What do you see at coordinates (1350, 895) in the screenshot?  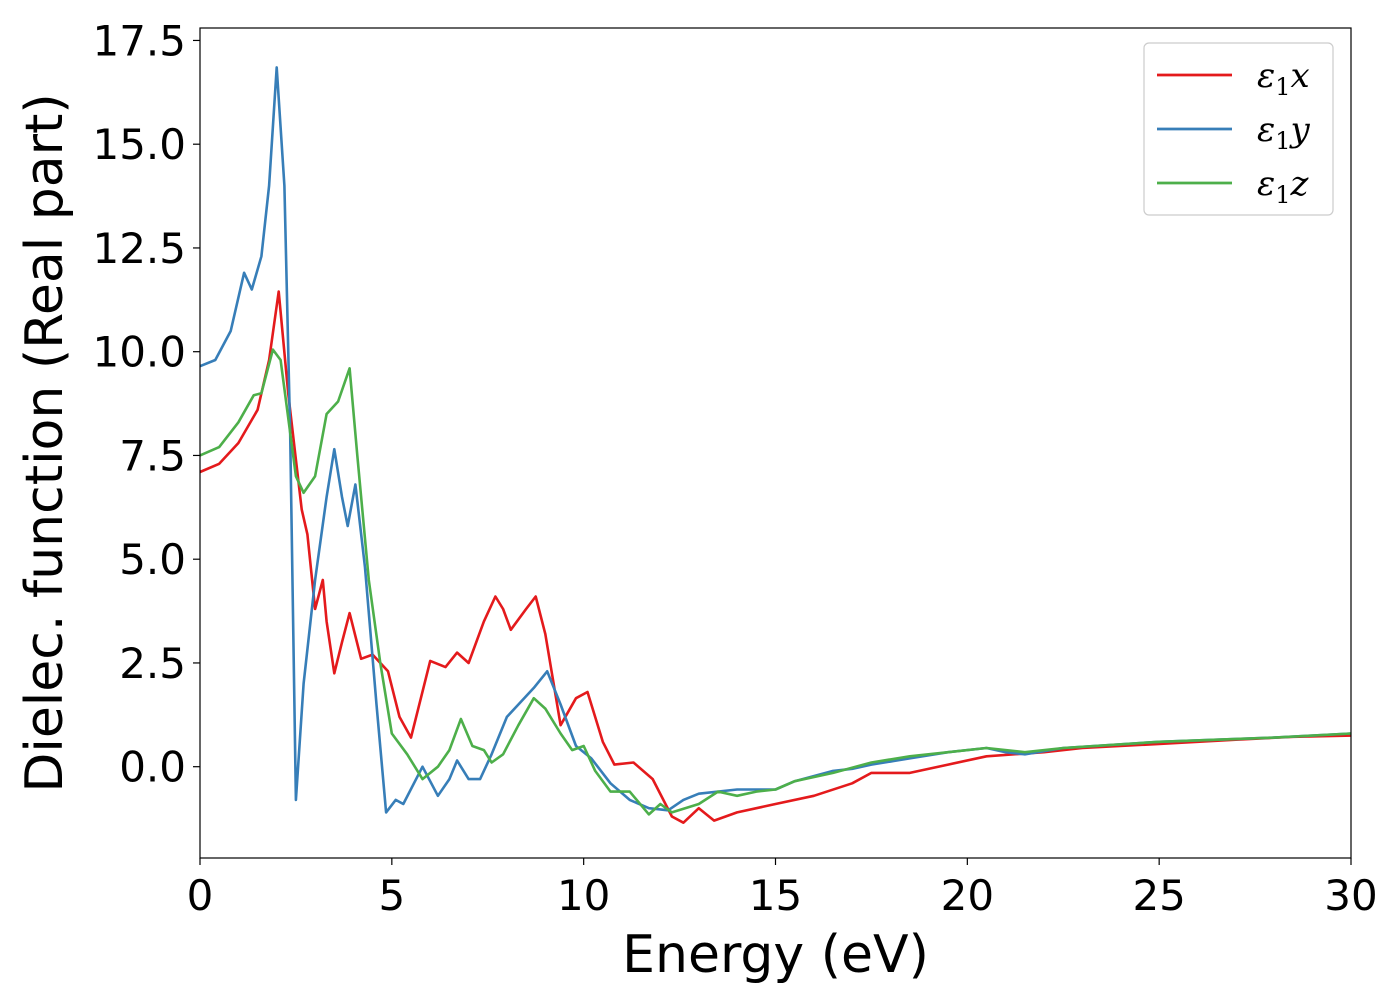 I see `x-tick-label: 30` at bounding box center [1350, 895].